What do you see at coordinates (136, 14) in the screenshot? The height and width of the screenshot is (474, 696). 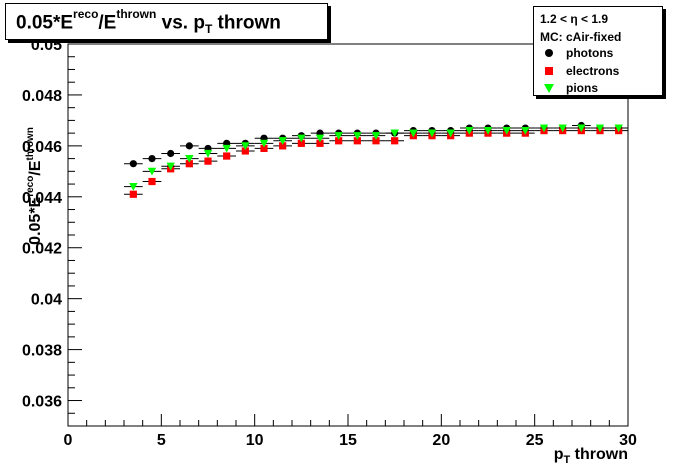 I see `title-sup-thrown: thrown` at bounding box center [136, 14].